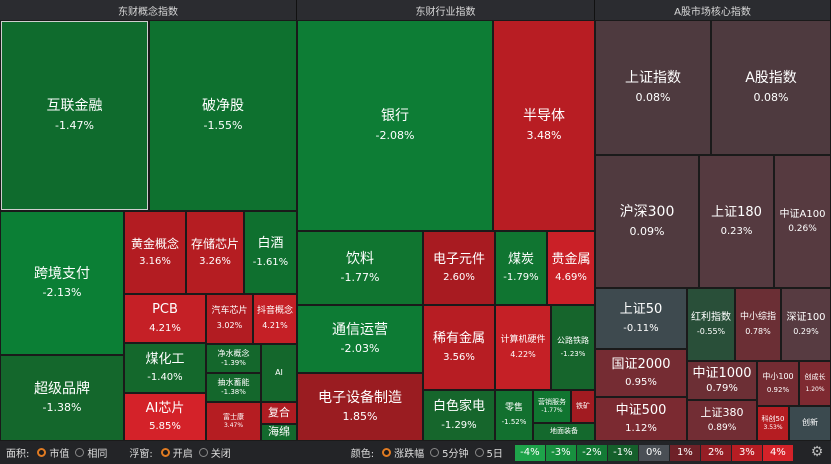 This screenshot has width=831, height=464. I want to click on area-option-equal: 相同, so click(97, 454).